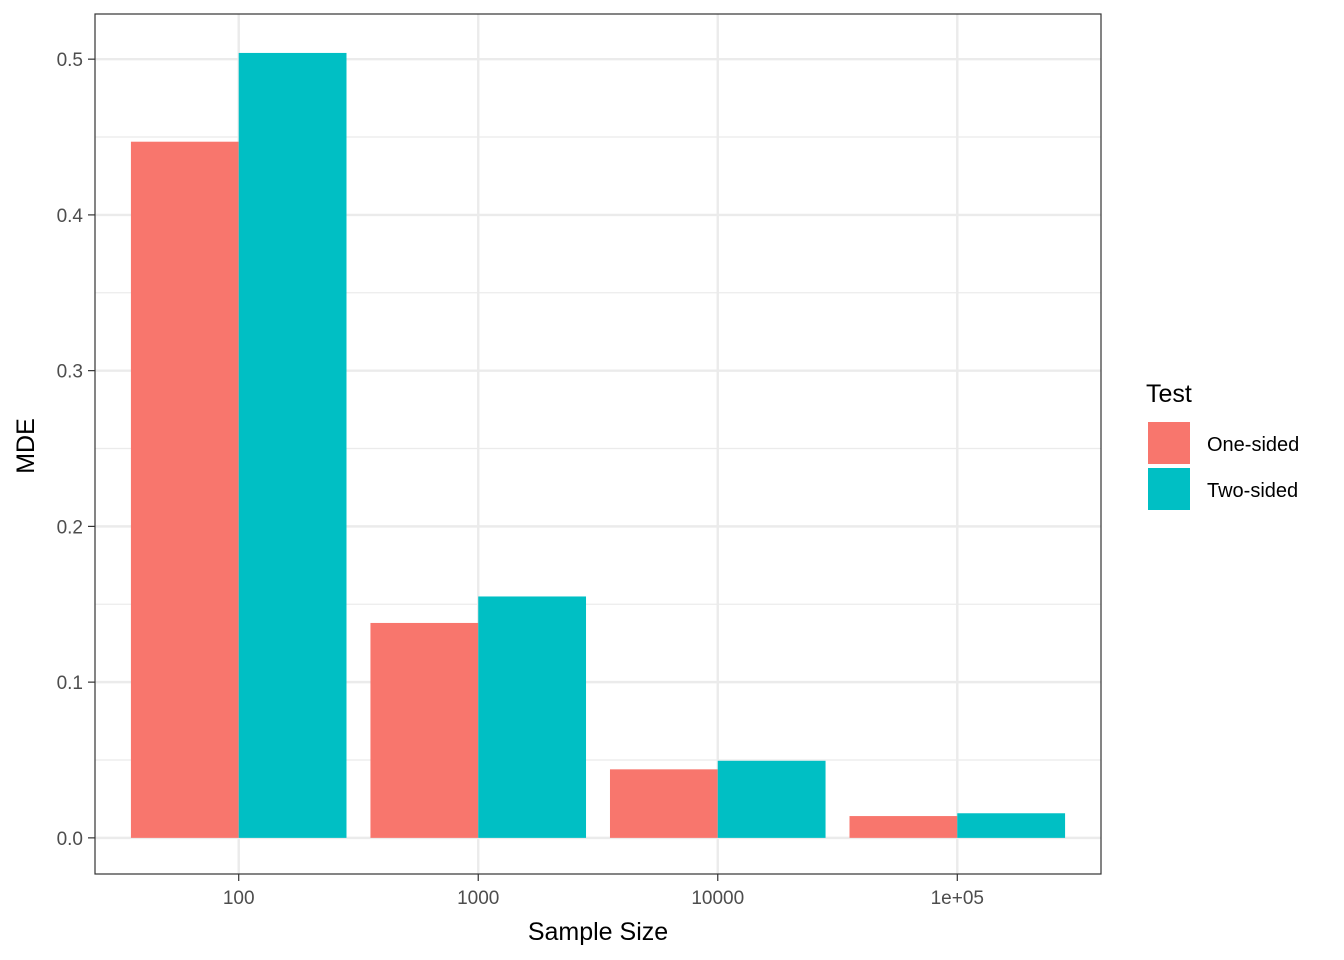 The height and width of the screenshot is (960, 1344). What do you see at coordinates (70, 683) in the screenshot?
I see `y-tick-label: 0.1` at bounding box center [70, 683].